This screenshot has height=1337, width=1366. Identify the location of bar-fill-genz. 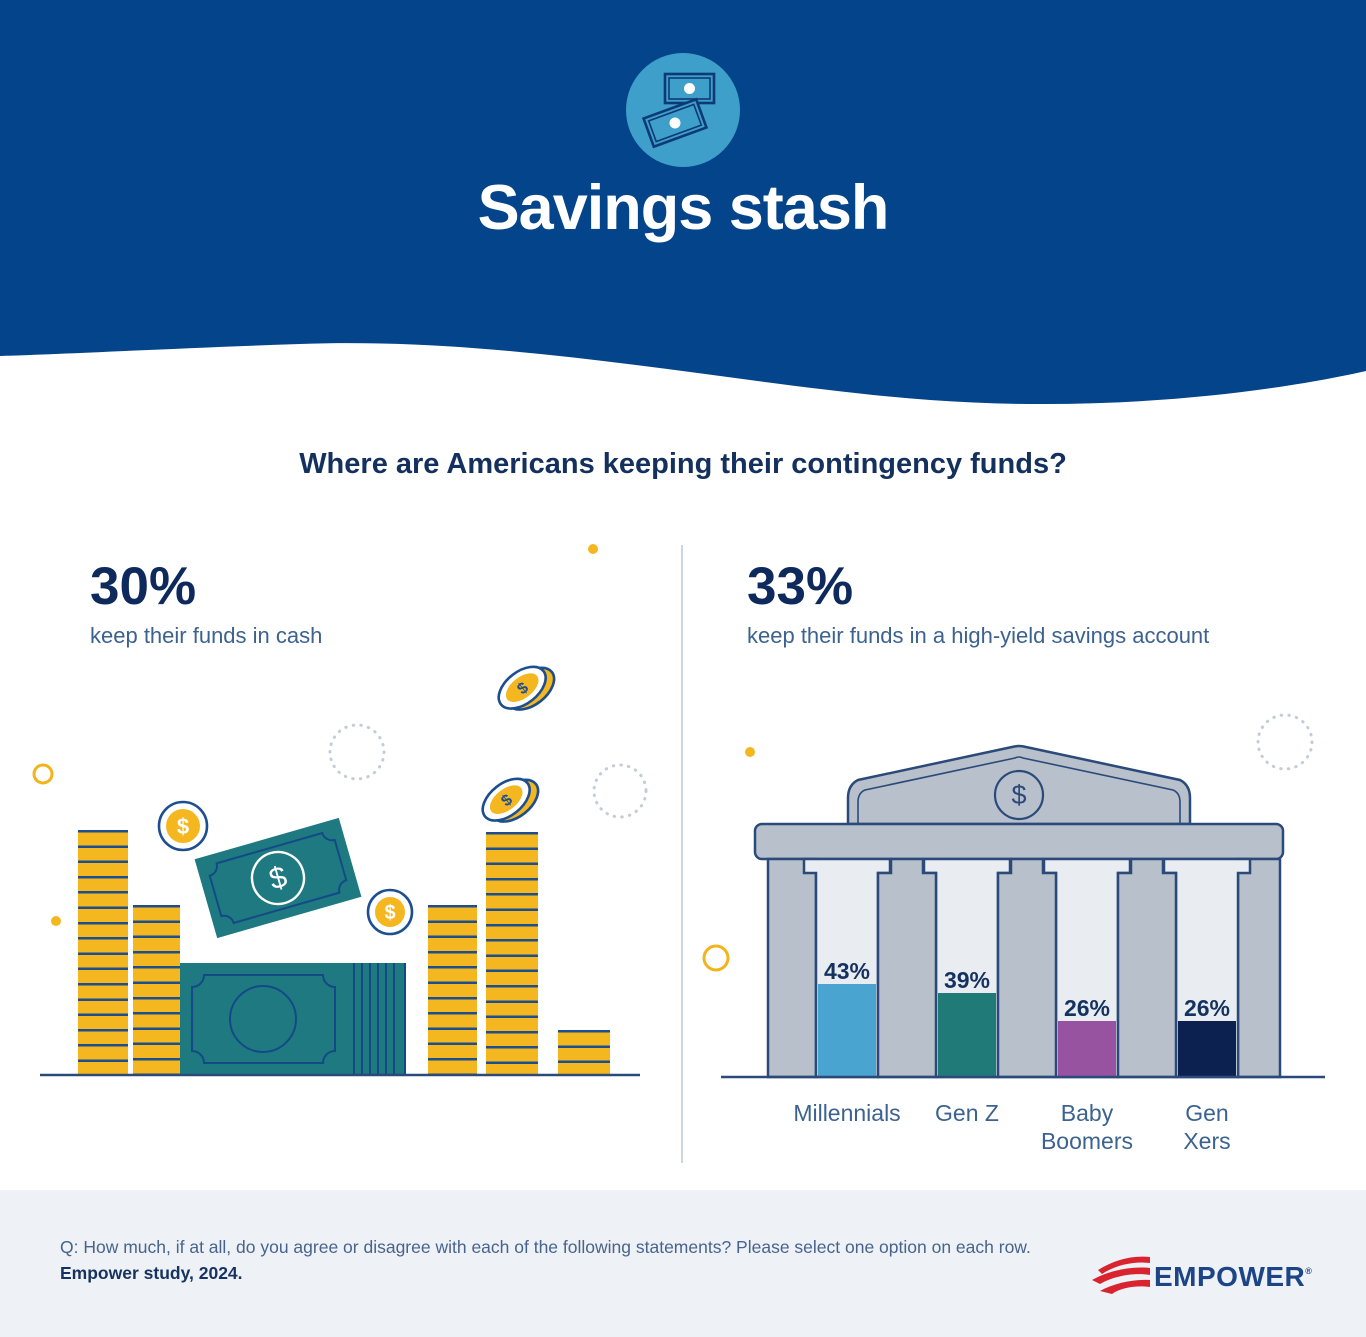
(967, 1034).